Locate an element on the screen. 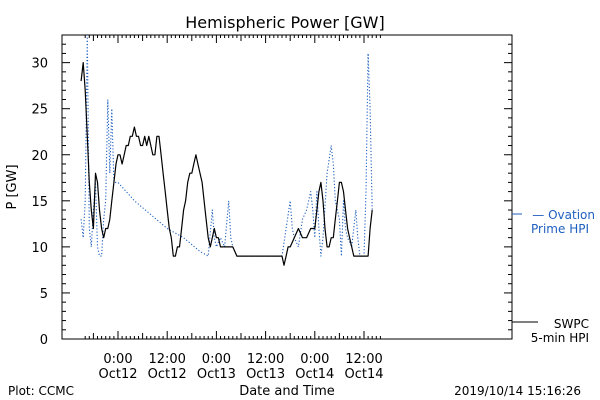 The width and height of the screenshot is (600, 400). plot-credit: Plot: CCMC is located at coordinates (41, 391).